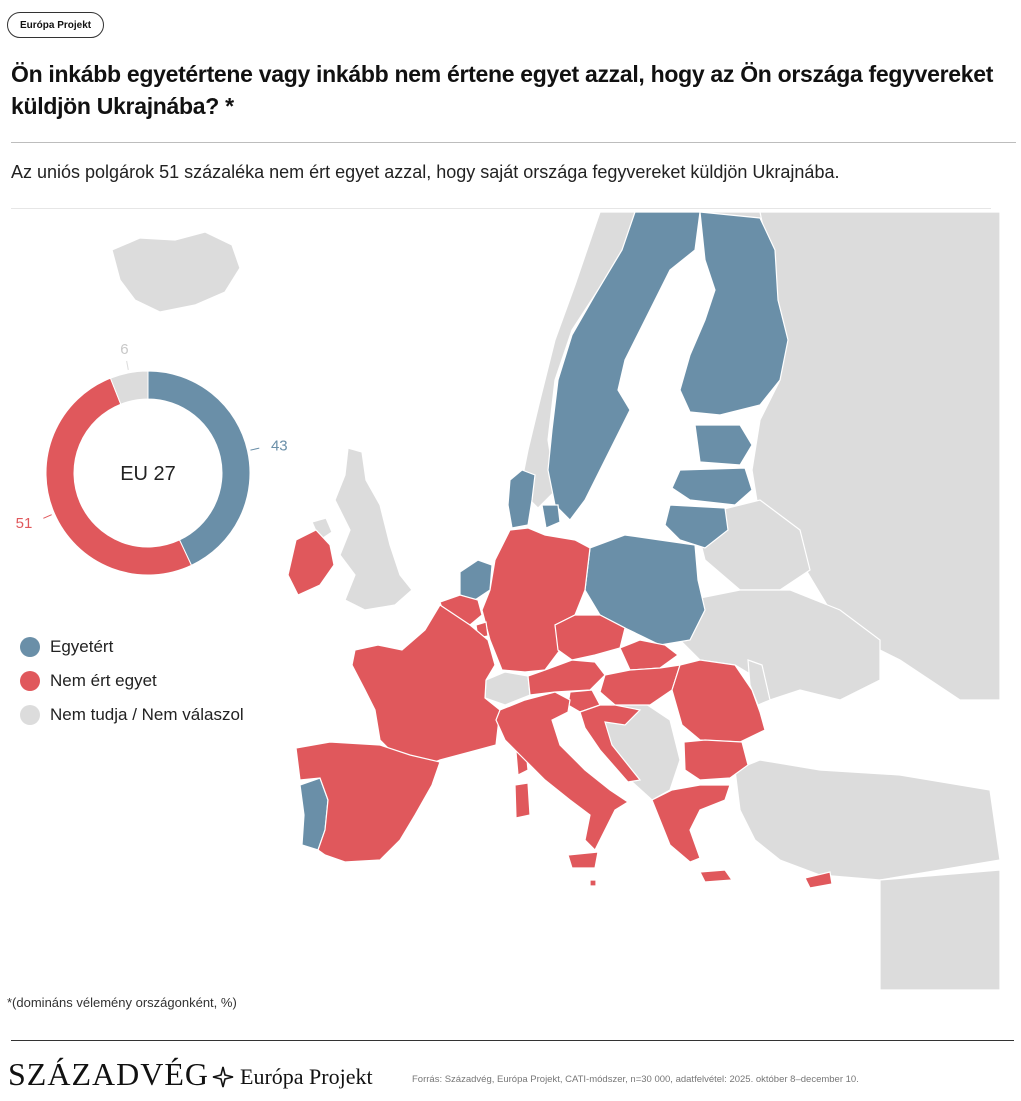 The image size is (1021, 1101). What do you see at coordinates (119, 476) in the screenshot?
I see `donut-segment-disagree` at bounding box center [119, 476].